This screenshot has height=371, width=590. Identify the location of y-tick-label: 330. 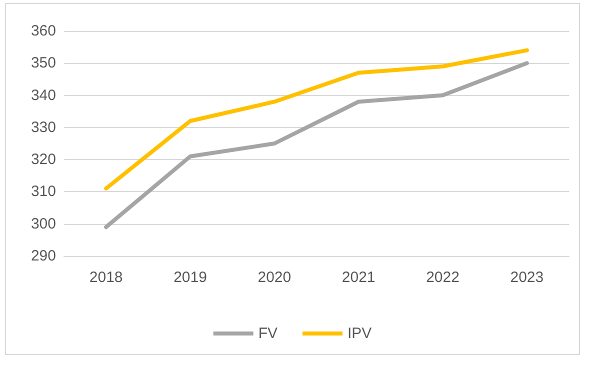
(43, 127).